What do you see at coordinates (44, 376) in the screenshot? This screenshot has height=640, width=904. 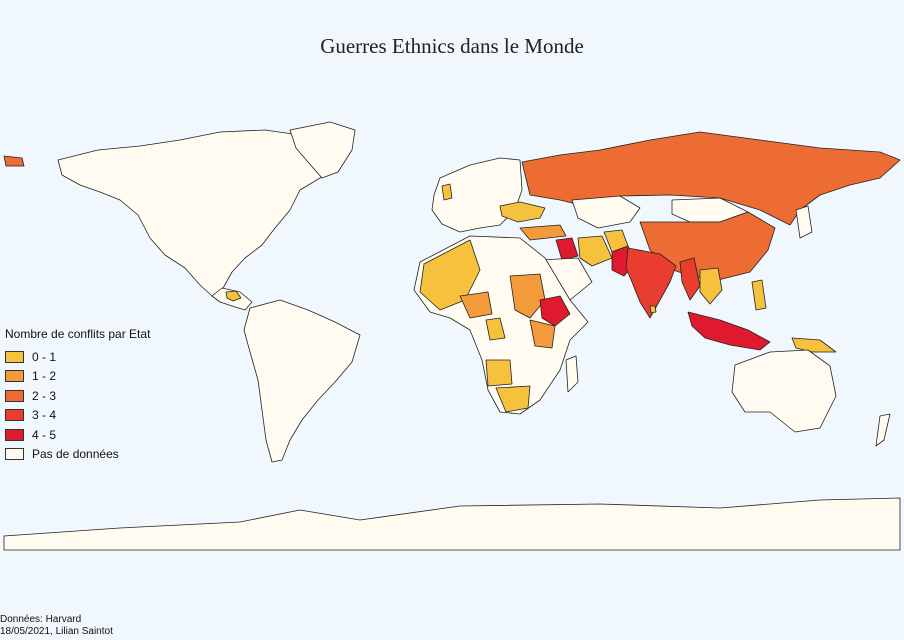 I see `legend-label: 1 - 2` at bounding box center [44, 376].